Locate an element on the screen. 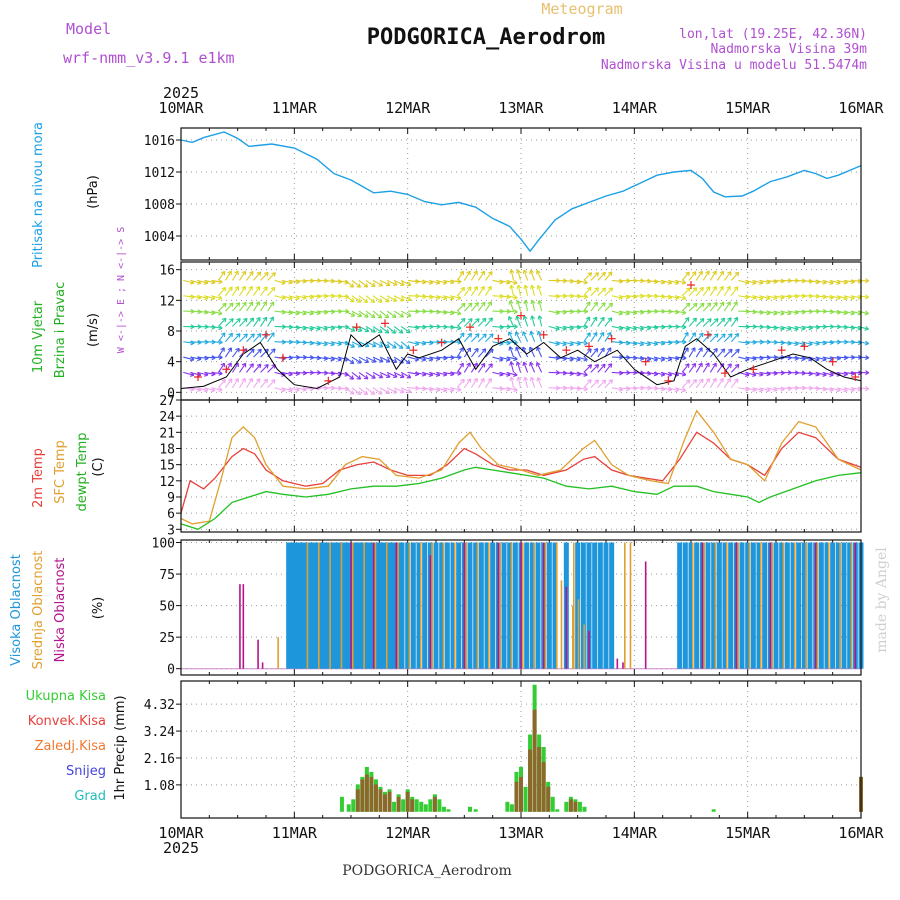 The width and height of the screenshot is (900, 900). precip-convective-bar is located at coordinates (366, 793).